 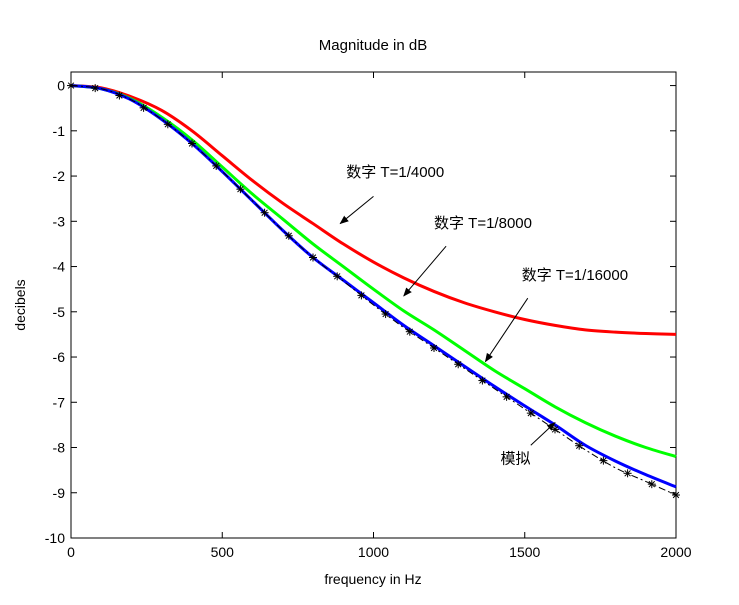 What do you see at coordinates (483, 223) in the screenshot?
I see `annotation-label-1: 数字 T=1/8000` at bounding box center [483, 223].